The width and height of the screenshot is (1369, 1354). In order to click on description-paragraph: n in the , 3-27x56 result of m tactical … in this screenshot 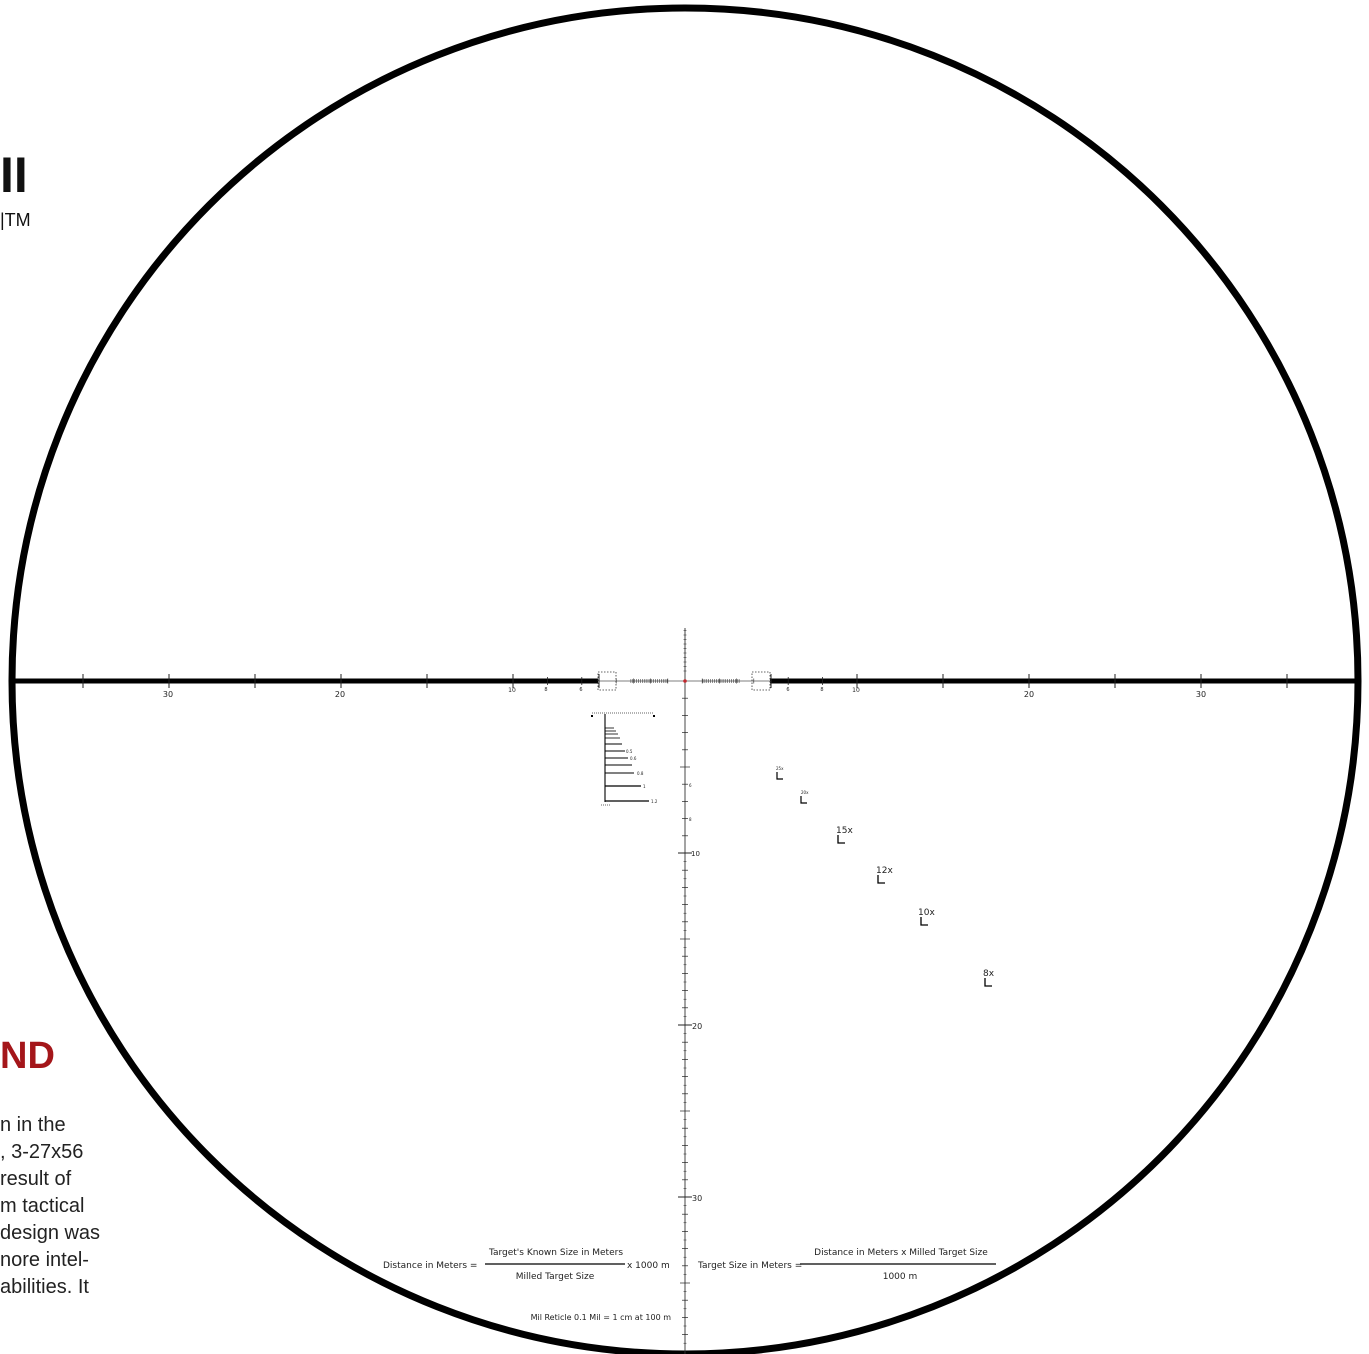, I will do `click(50, 1206)`.